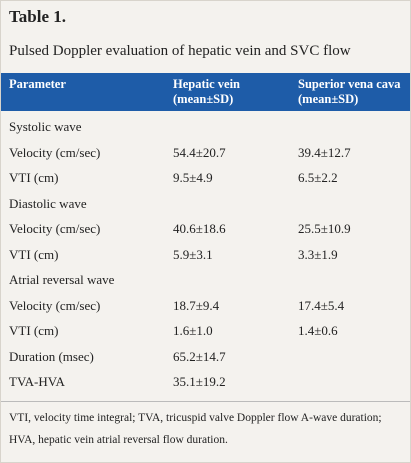 The width and height of the screenshot is (411, 463). Describe the element at coordinates (318, 177) in the screenshot. I see `cell-value: 6.5±2.2` at that location.